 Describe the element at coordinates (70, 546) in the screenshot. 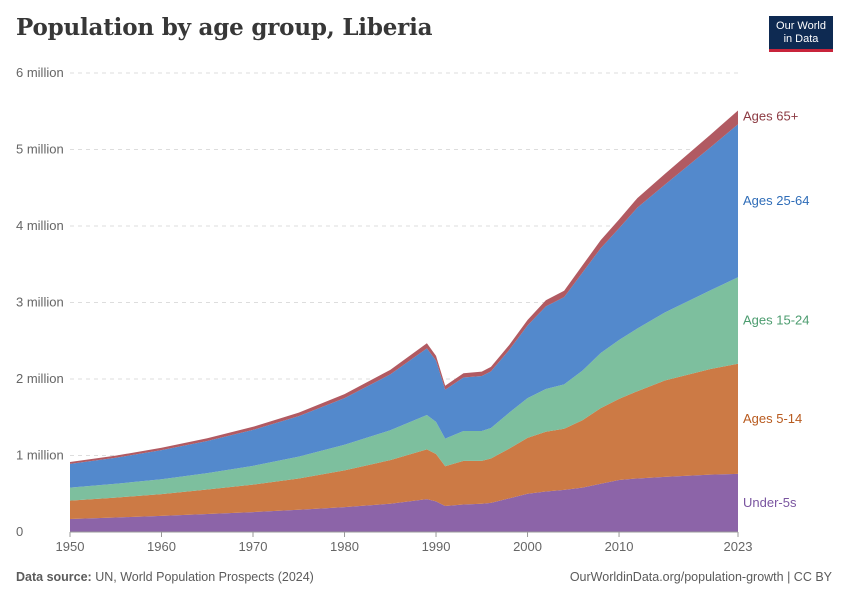

I see `x-tick-label-0: 1950` at that location.